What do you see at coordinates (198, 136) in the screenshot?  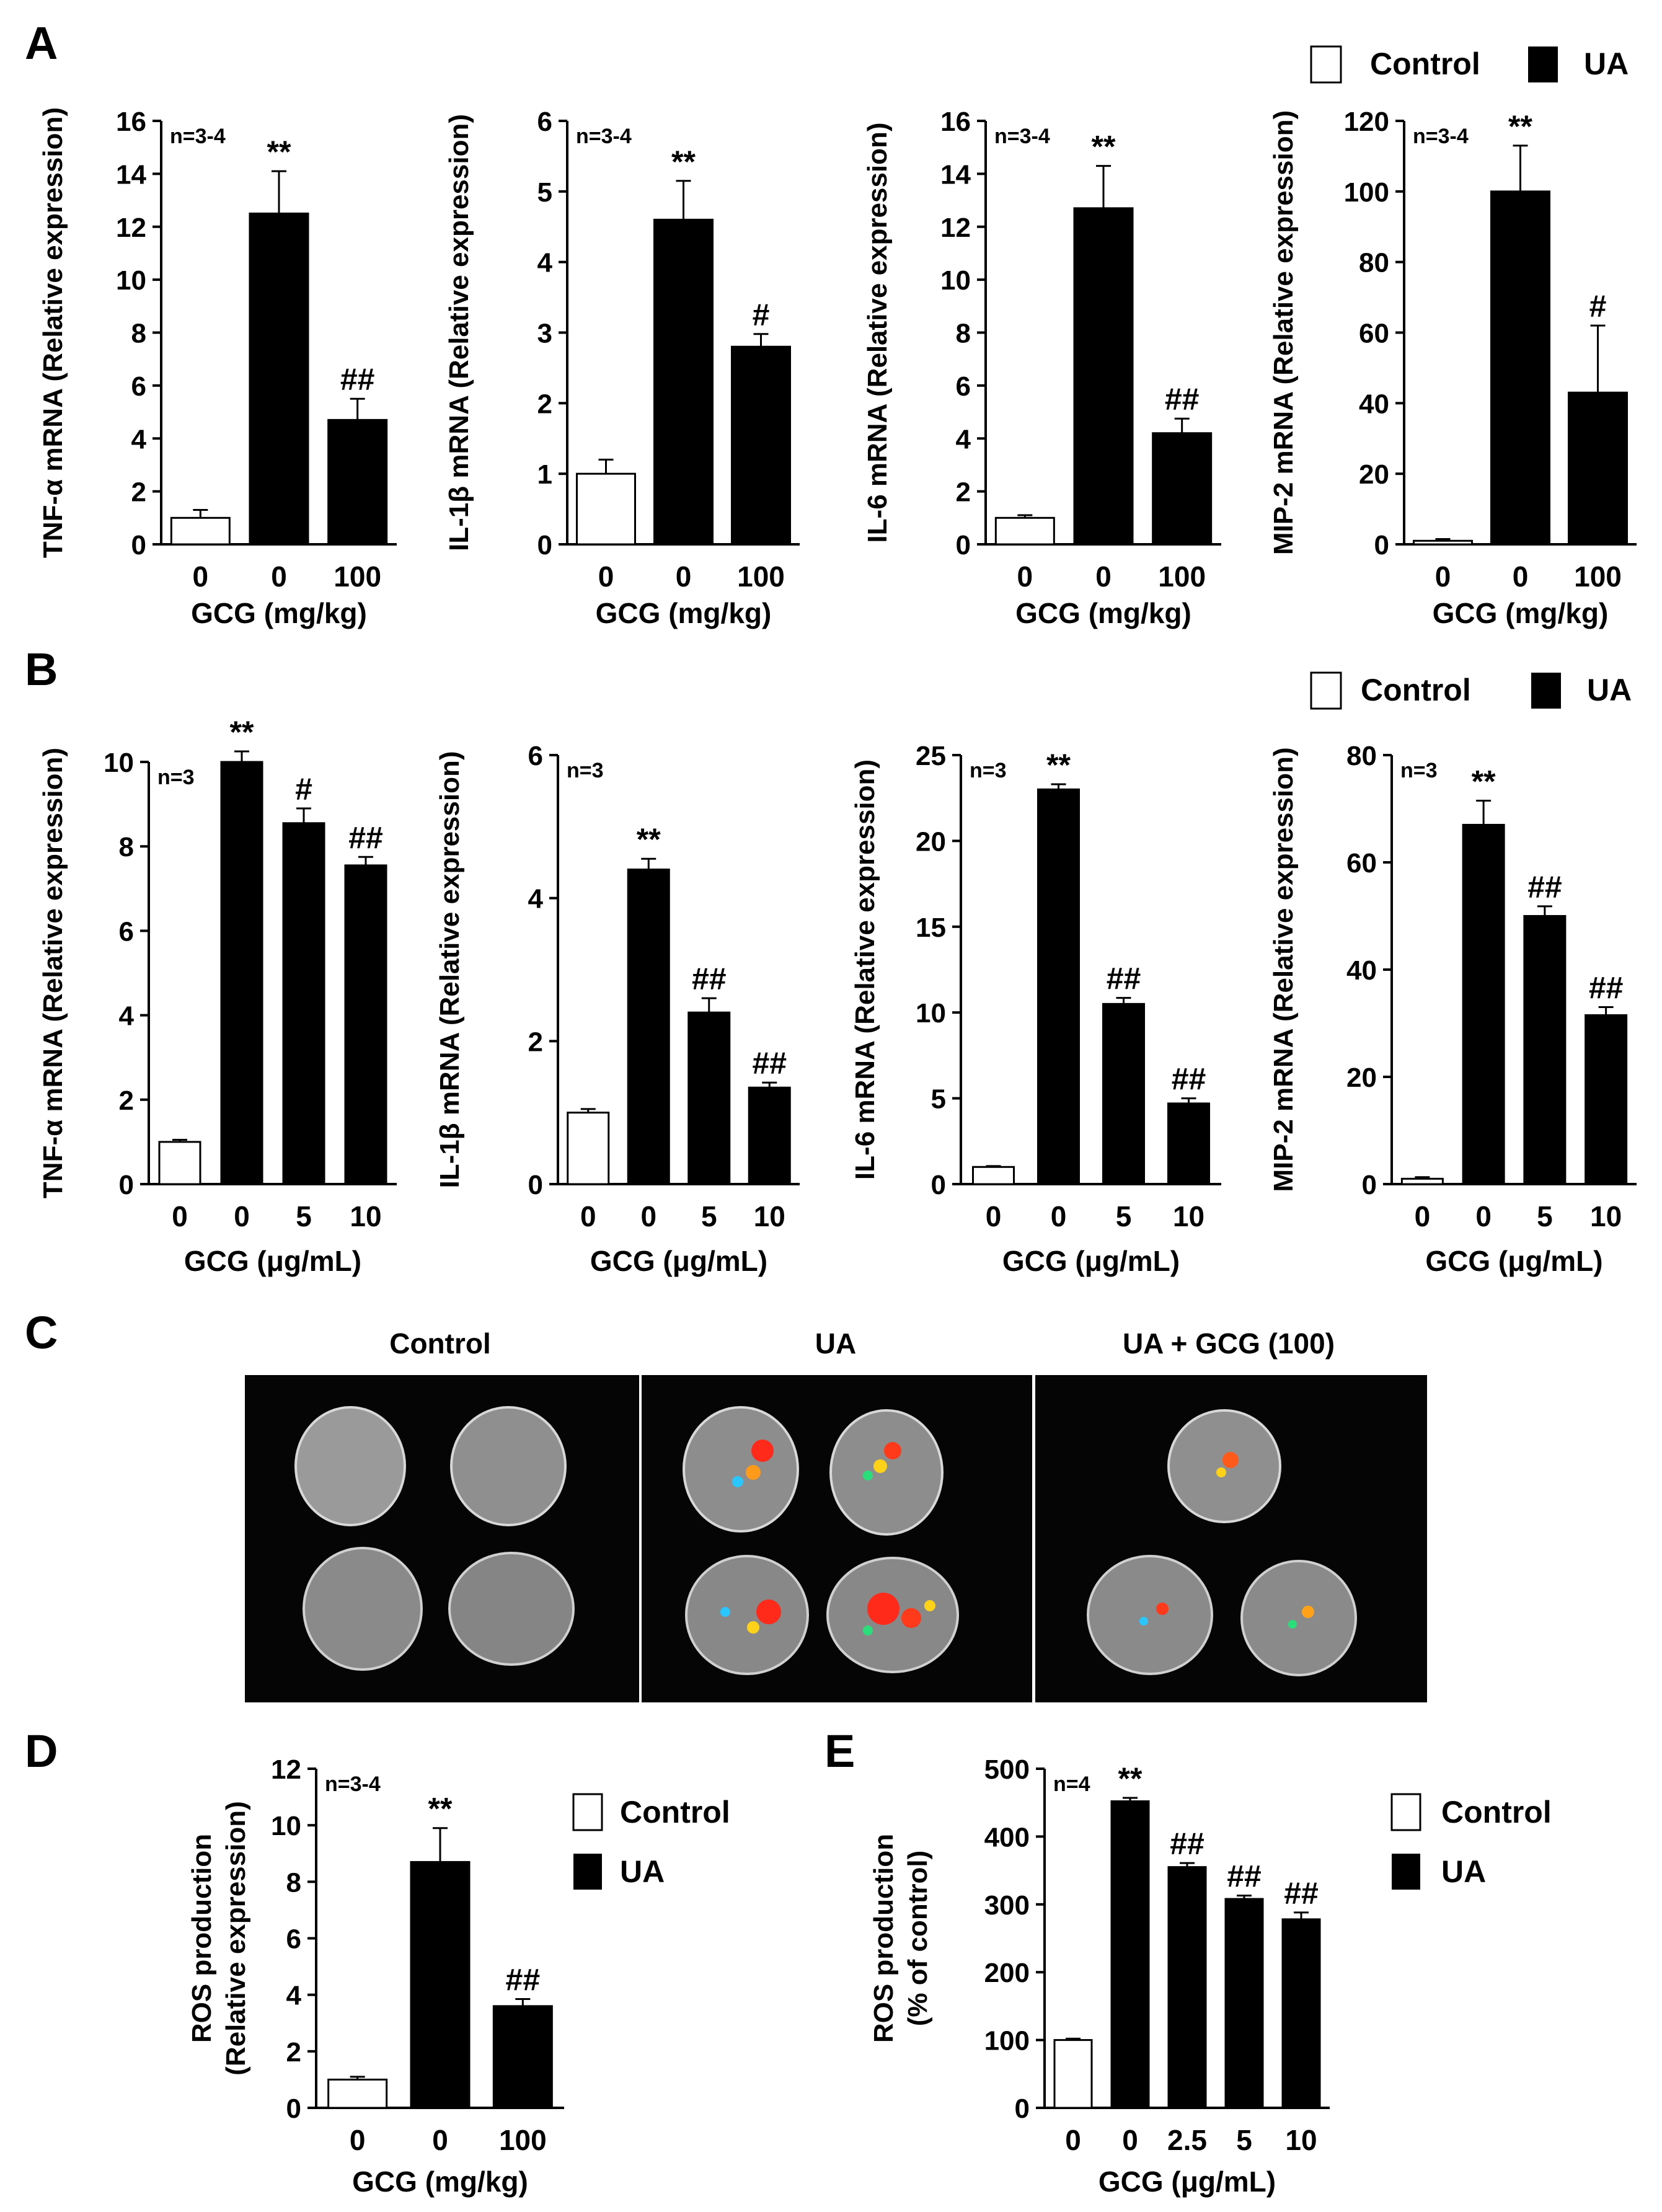 I see `n-label: n=3-4` at bounding box center [198, 136].